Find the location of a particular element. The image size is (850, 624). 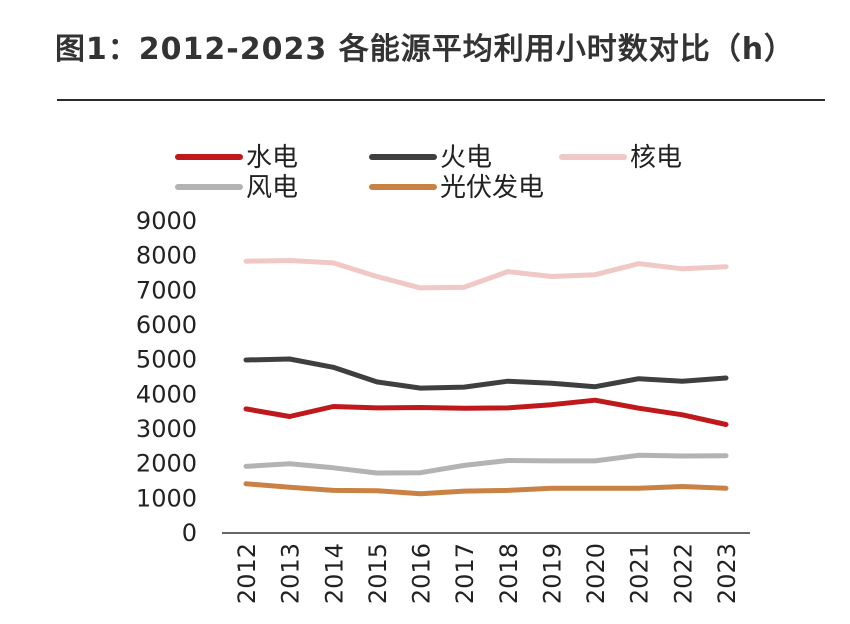

x-tick-label: 2017 is located at coordinates (465, 573).